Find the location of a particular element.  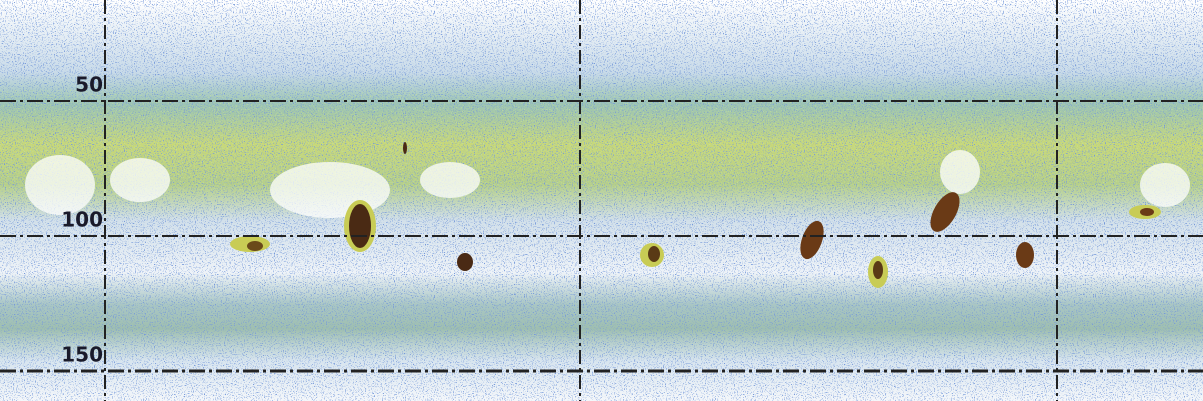

depth-label: 50 is located at coordinates (89, 85).